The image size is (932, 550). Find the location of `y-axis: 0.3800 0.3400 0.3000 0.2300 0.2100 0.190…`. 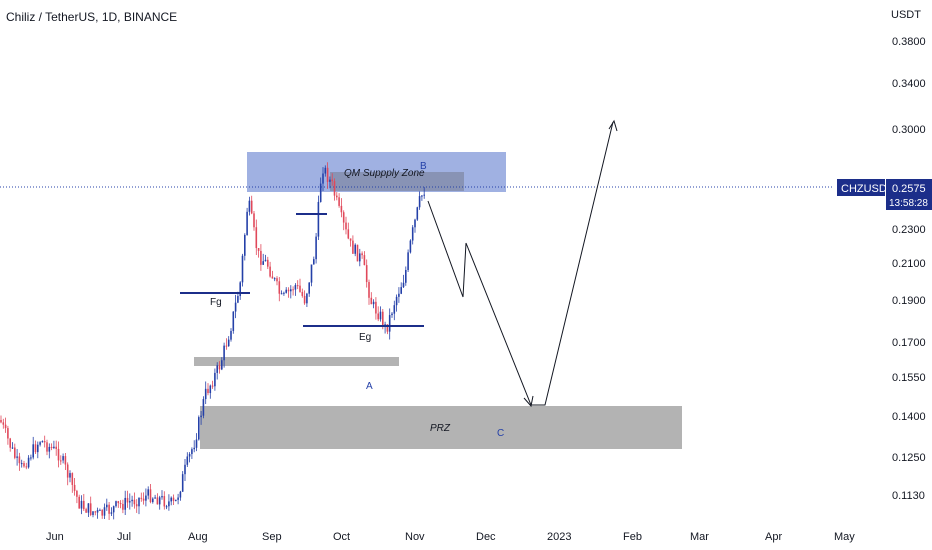

y-axis: 0.3800 0.3400 0.3000 0.2300 0.2100 0.190… is located at coordinates (909, 269).